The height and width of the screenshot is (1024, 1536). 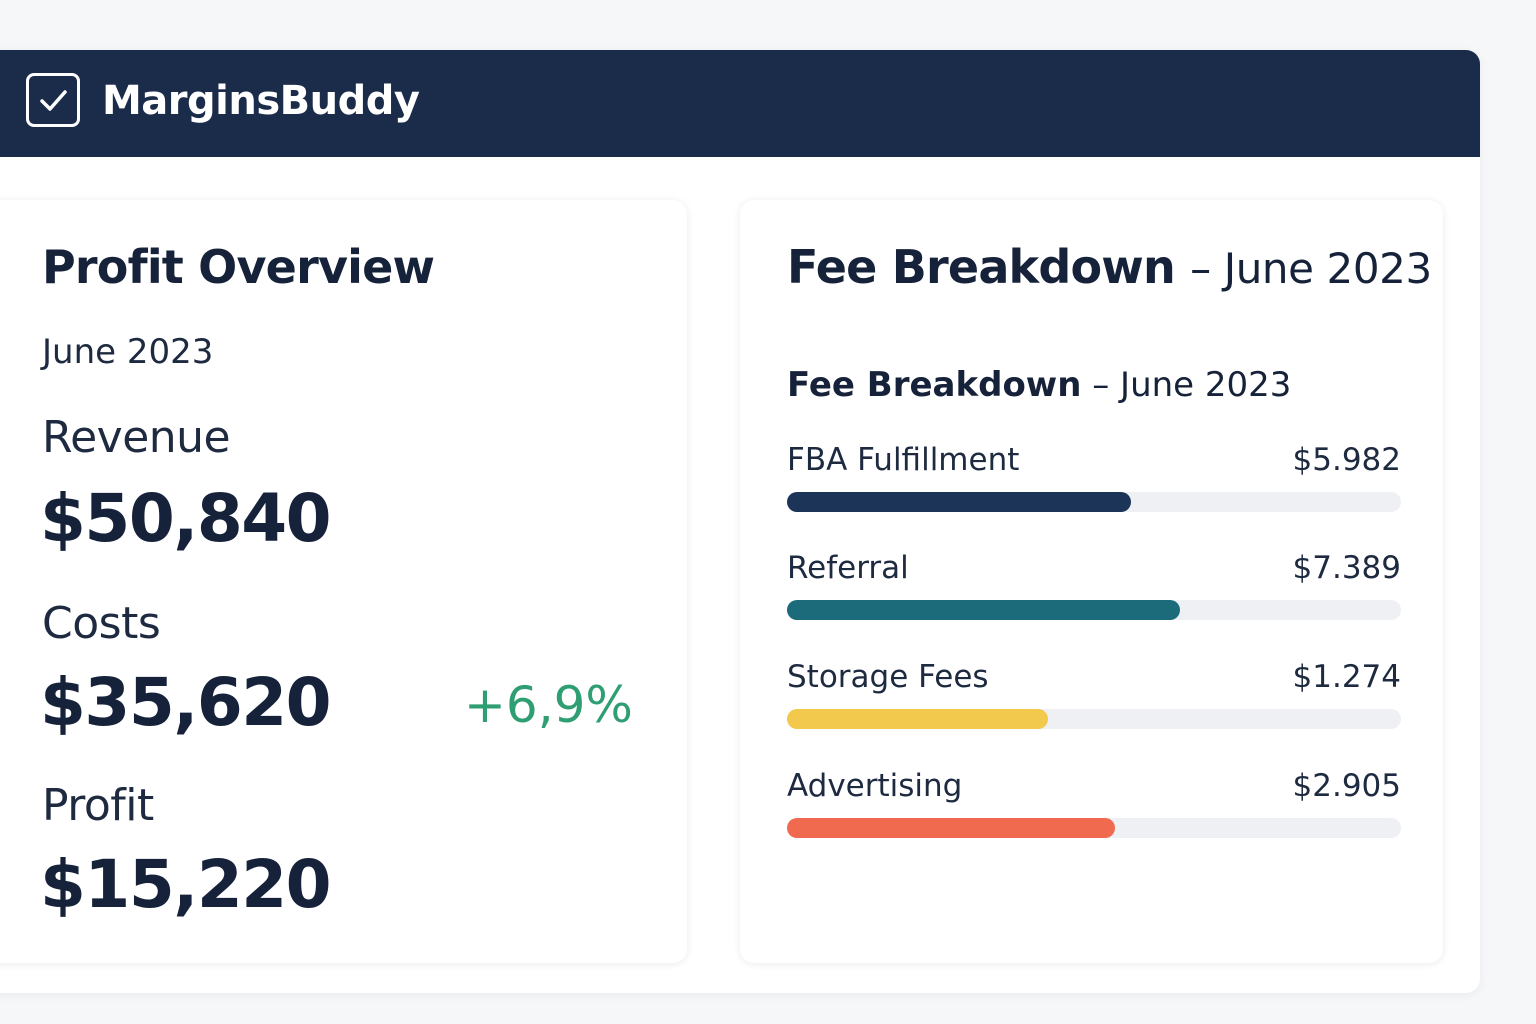 I want to click on profit-period: June 2023, so click(x=128, y=352).